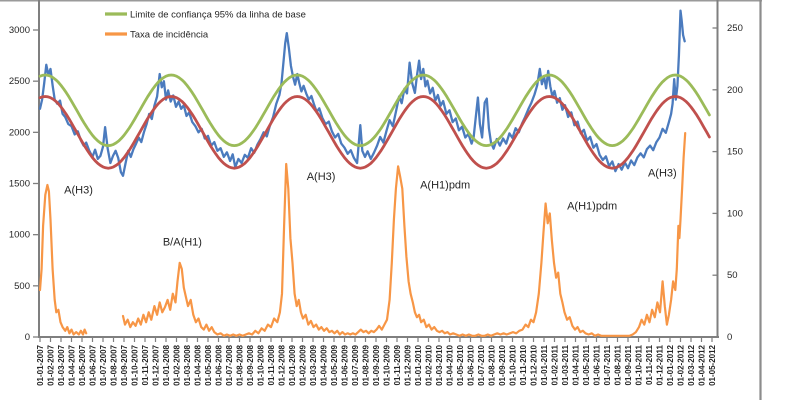 This screenshot has height=400, width=800. Describe the element at coordinates (19, 132) in the screenshot. I see `left-axis-tick-label: 2000` at that location.